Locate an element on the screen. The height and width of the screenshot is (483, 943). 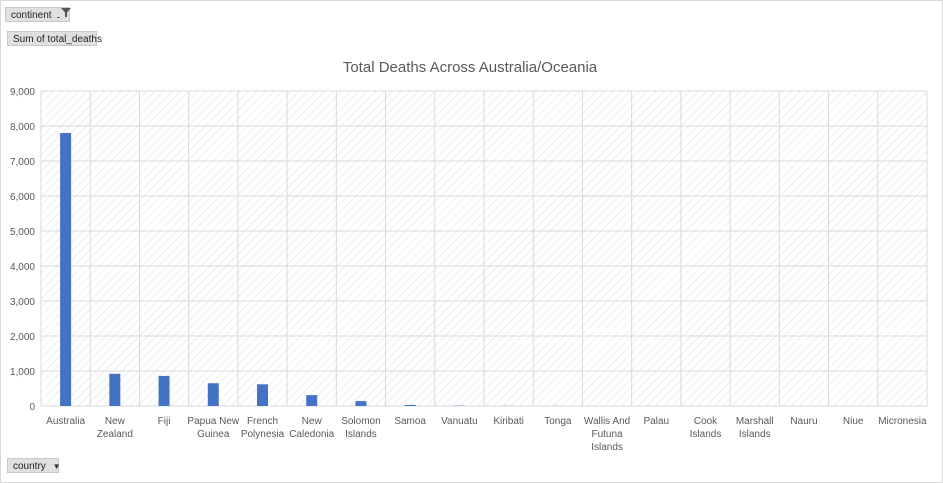
continent-filter-label: continent is located at coordinates (31, 16).